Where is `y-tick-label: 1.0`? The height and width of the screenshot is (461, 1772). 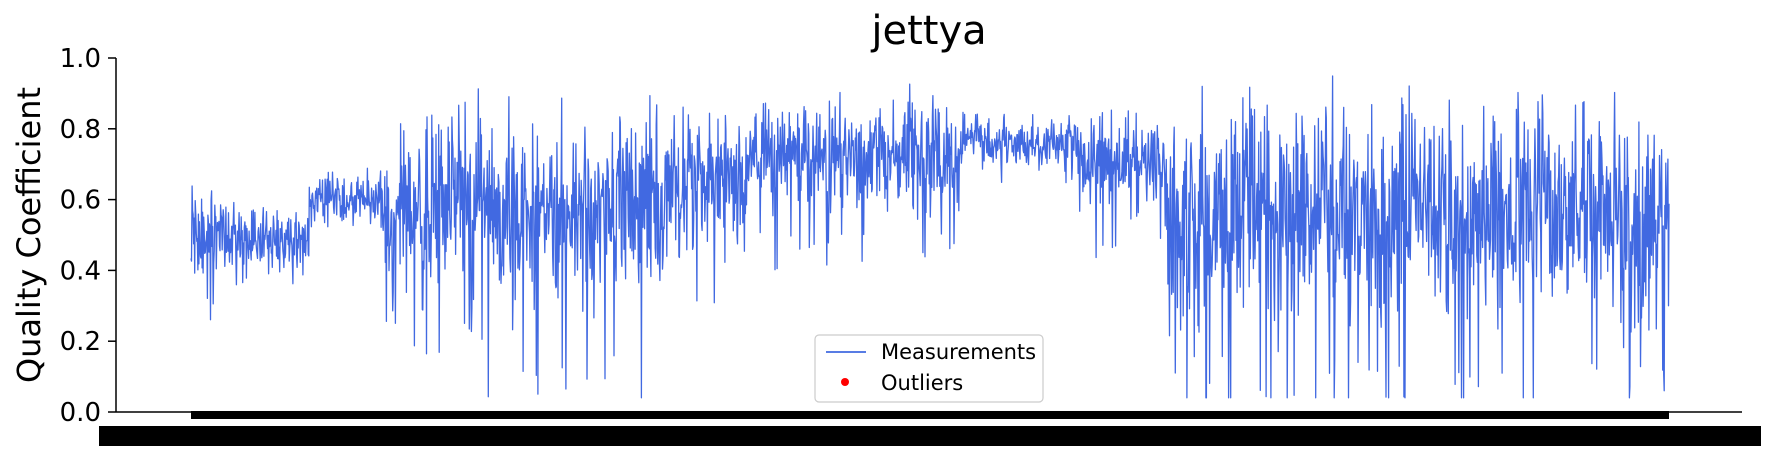
y-tick-label: 1.0 is located at coordinates (80, 59).